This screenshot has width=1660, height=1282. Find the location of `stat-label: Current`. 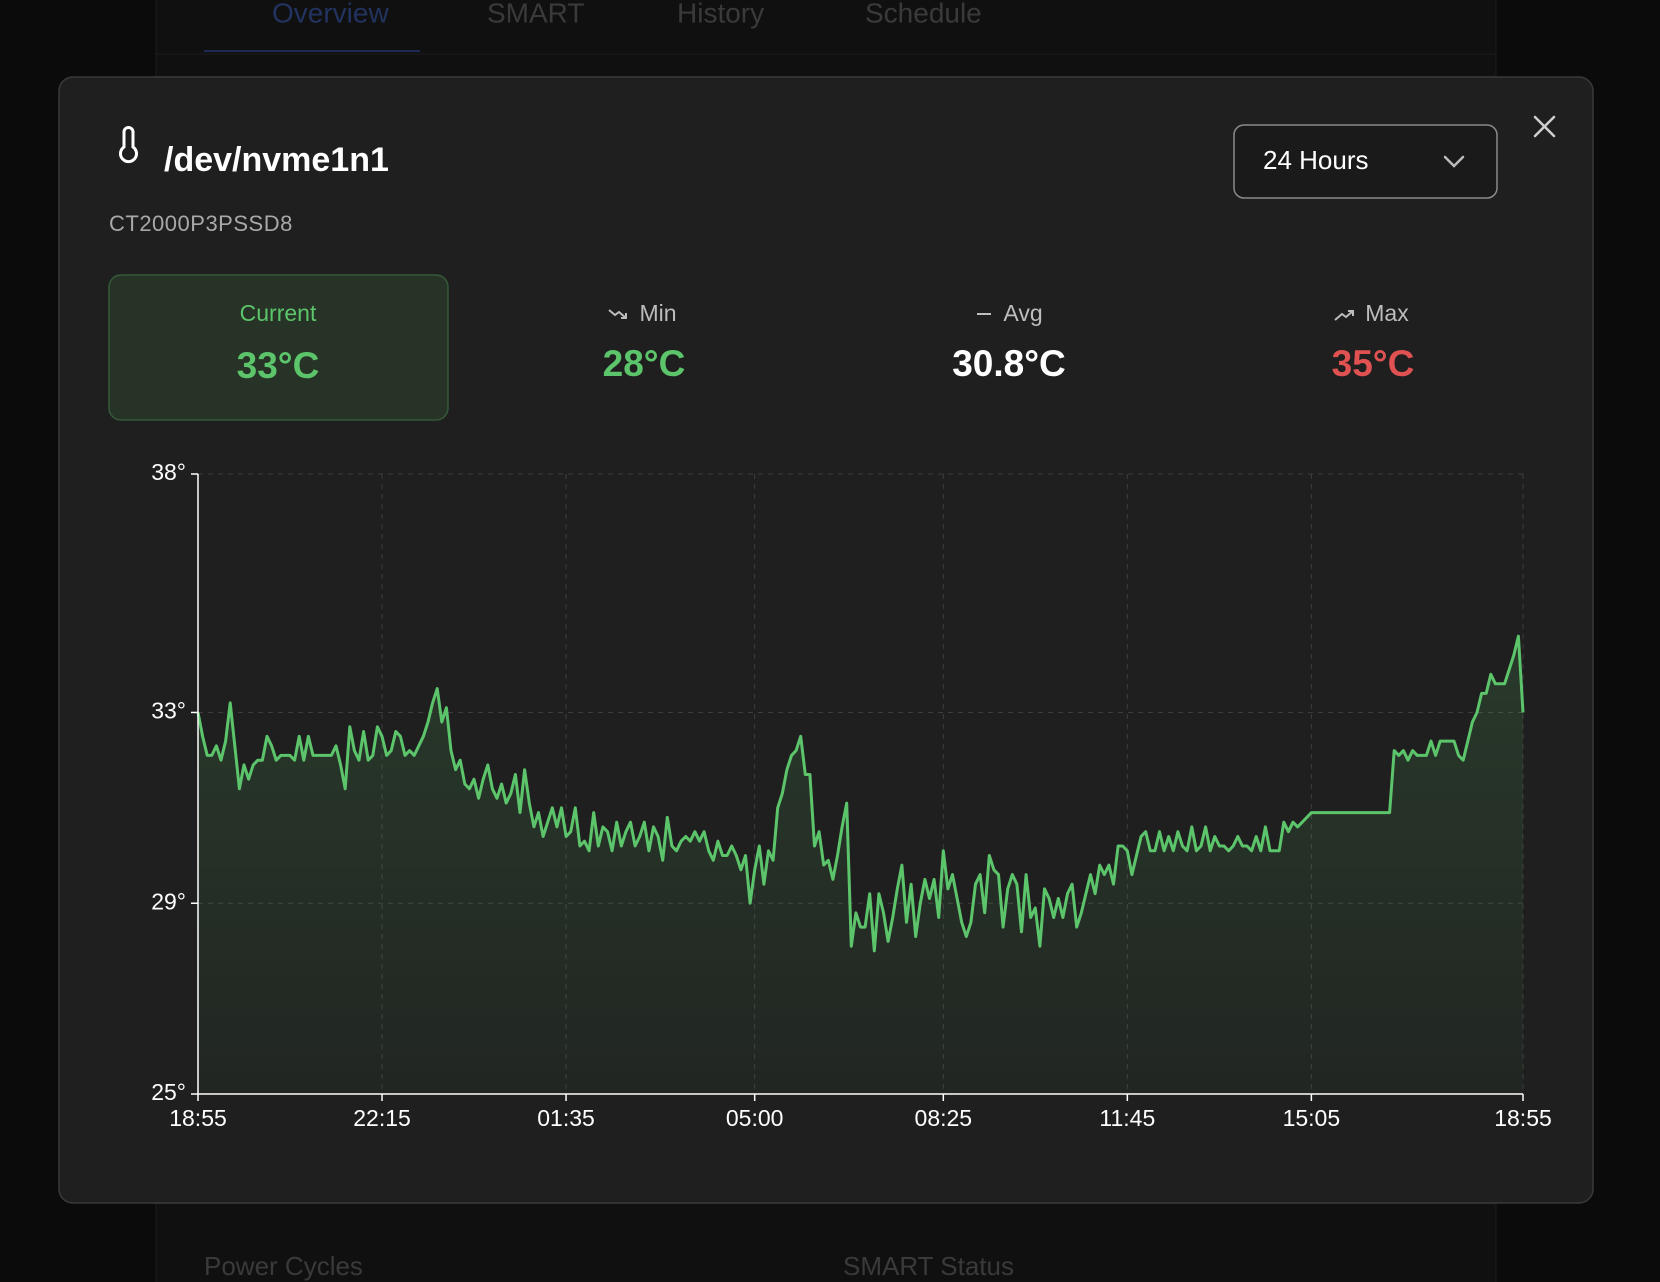

stat-label: Current is located at coordinates (278, 313).